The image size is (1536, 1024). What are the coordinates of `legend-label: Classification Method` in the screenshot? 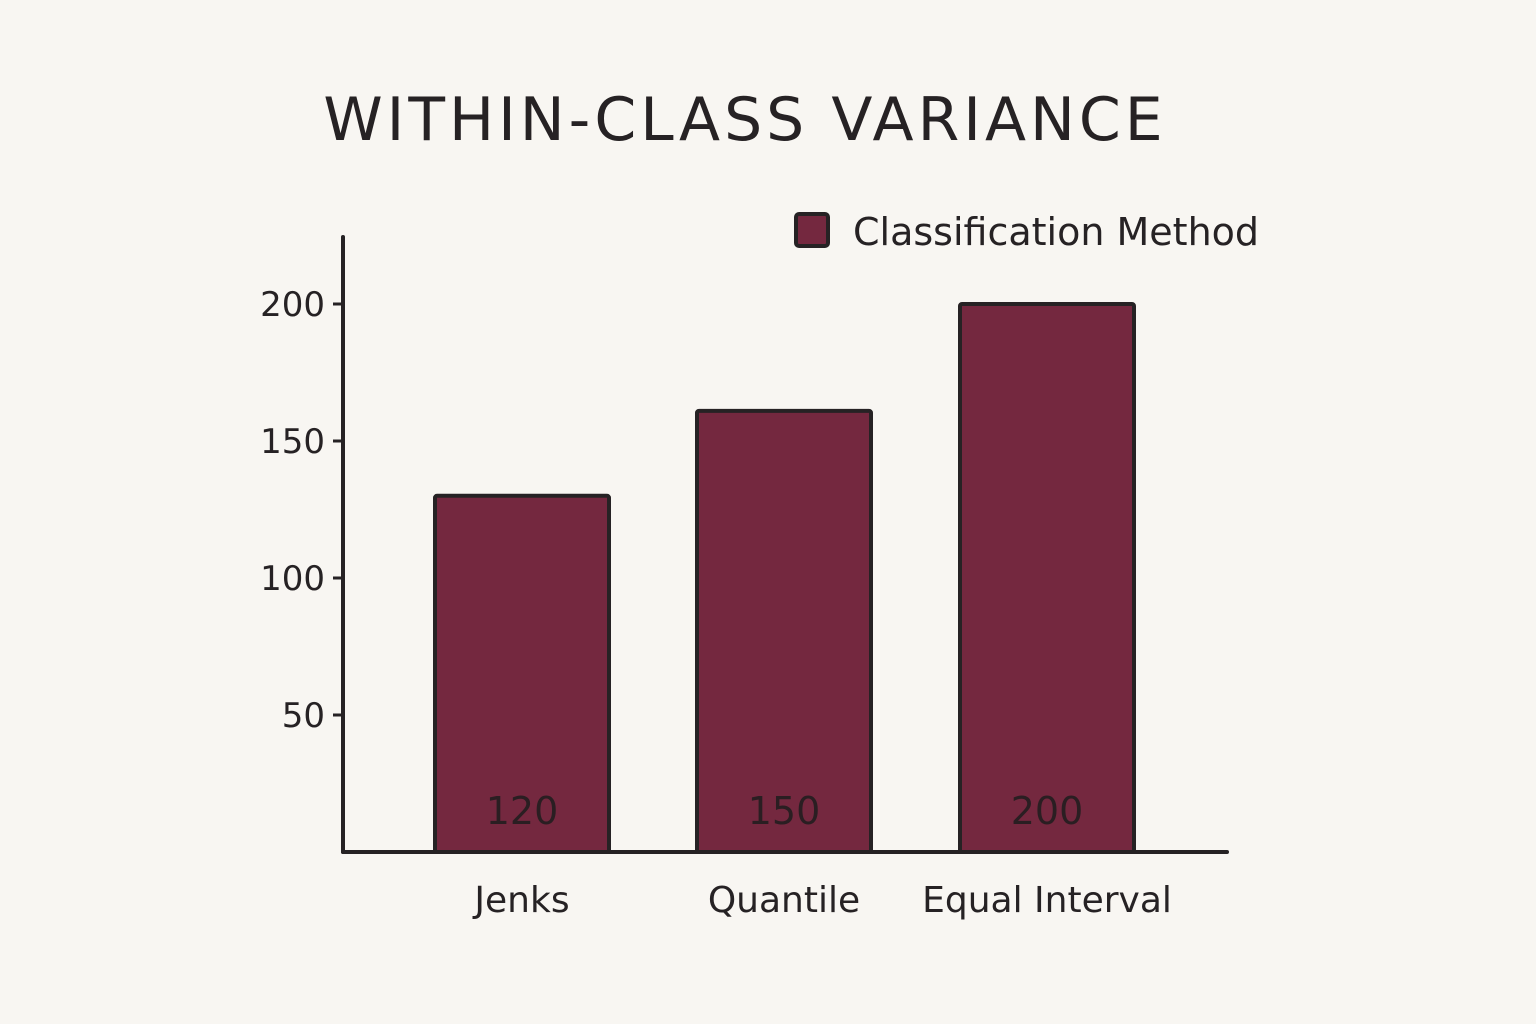 It's located at (1056, 232).